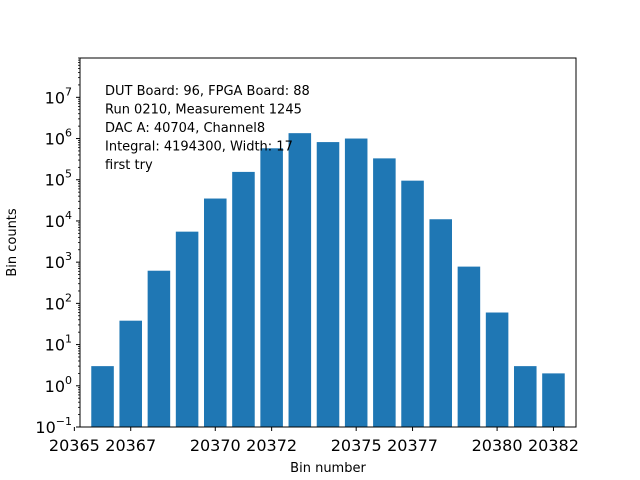  I want to click on y-ticks: 10⁻¹ 10⁰ 10¹ 10² 10³ 10⁴ 10⁵ 10⁶ 10⁷, so click(57, 261).